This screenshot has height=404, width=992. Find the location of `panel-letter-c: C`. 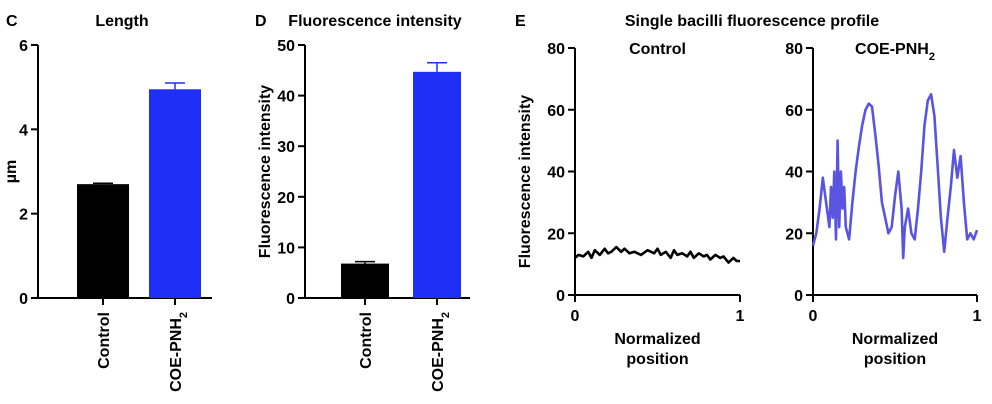

panel-letter-c: C is located at coordinates (12, 21).